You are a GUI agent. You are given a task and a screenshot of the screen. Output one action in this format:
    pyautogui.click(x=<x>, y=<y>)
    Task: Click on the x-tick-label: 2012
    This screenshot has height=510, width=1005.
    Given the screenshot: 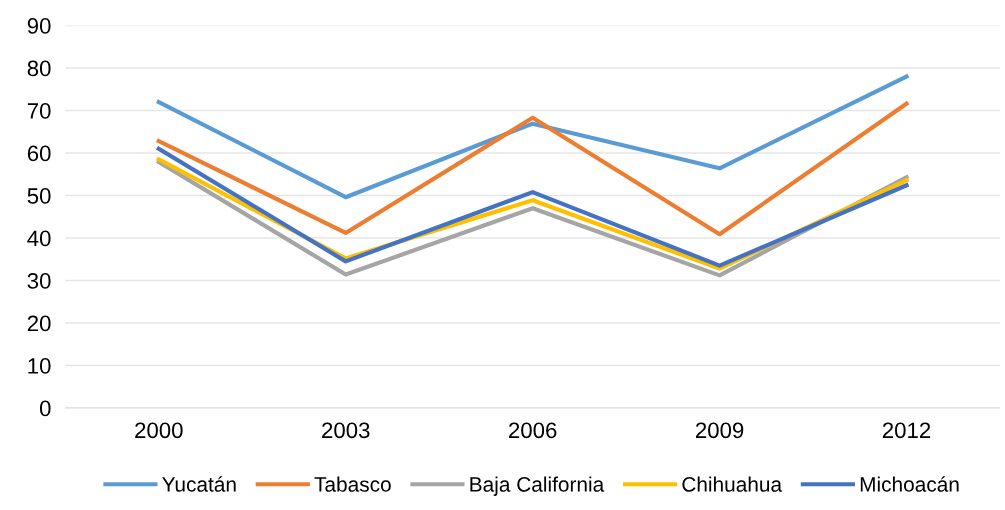 What is the action you would take?
    pyautogui.click(x=906, y=430)
    